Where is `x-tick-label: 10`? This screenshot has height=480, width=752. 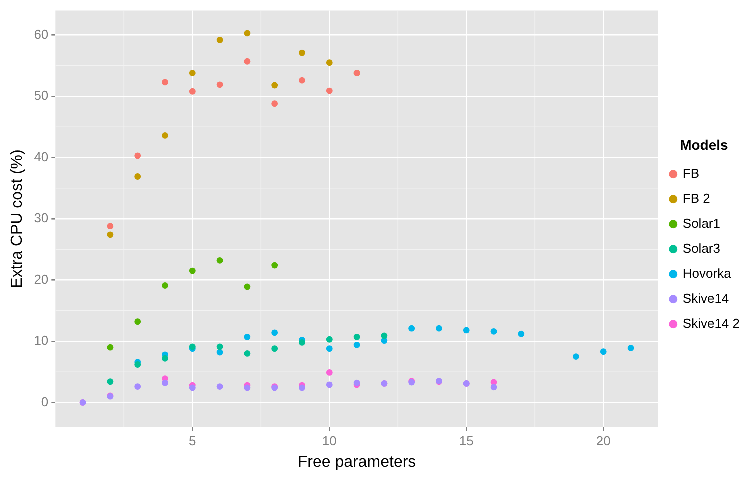
x-tick-label: 10 is located at coordinates (329, 441).